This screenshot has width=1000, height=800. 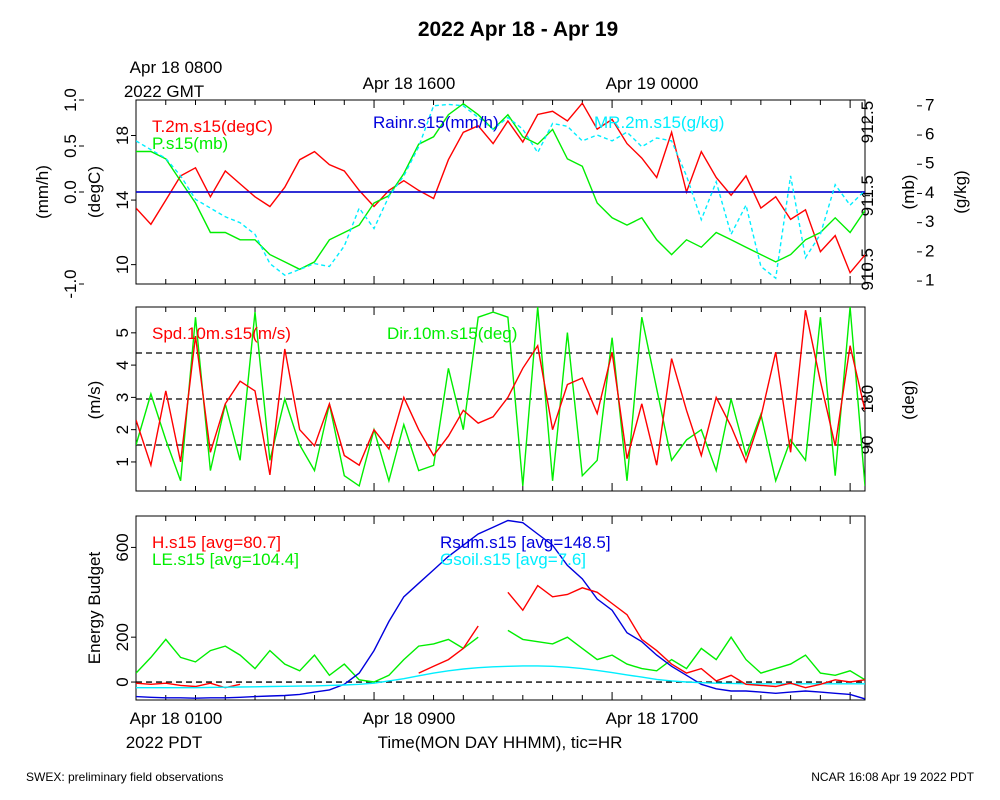 I want to click on mr-axis-tick-label: 5, so click(x=929, y=163).